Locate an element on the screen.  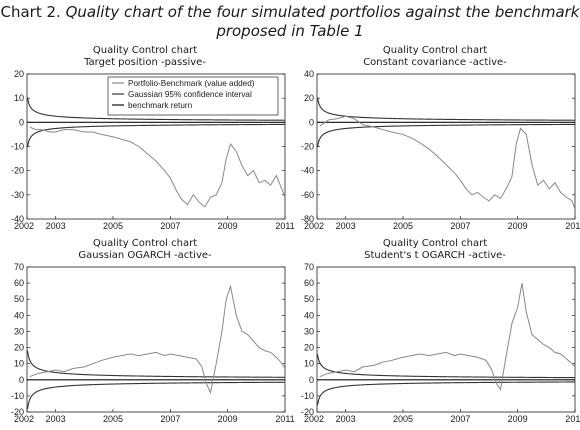
chart-subtitle: Gaussian OGARCH -active- is located at coordinates (145, 255).